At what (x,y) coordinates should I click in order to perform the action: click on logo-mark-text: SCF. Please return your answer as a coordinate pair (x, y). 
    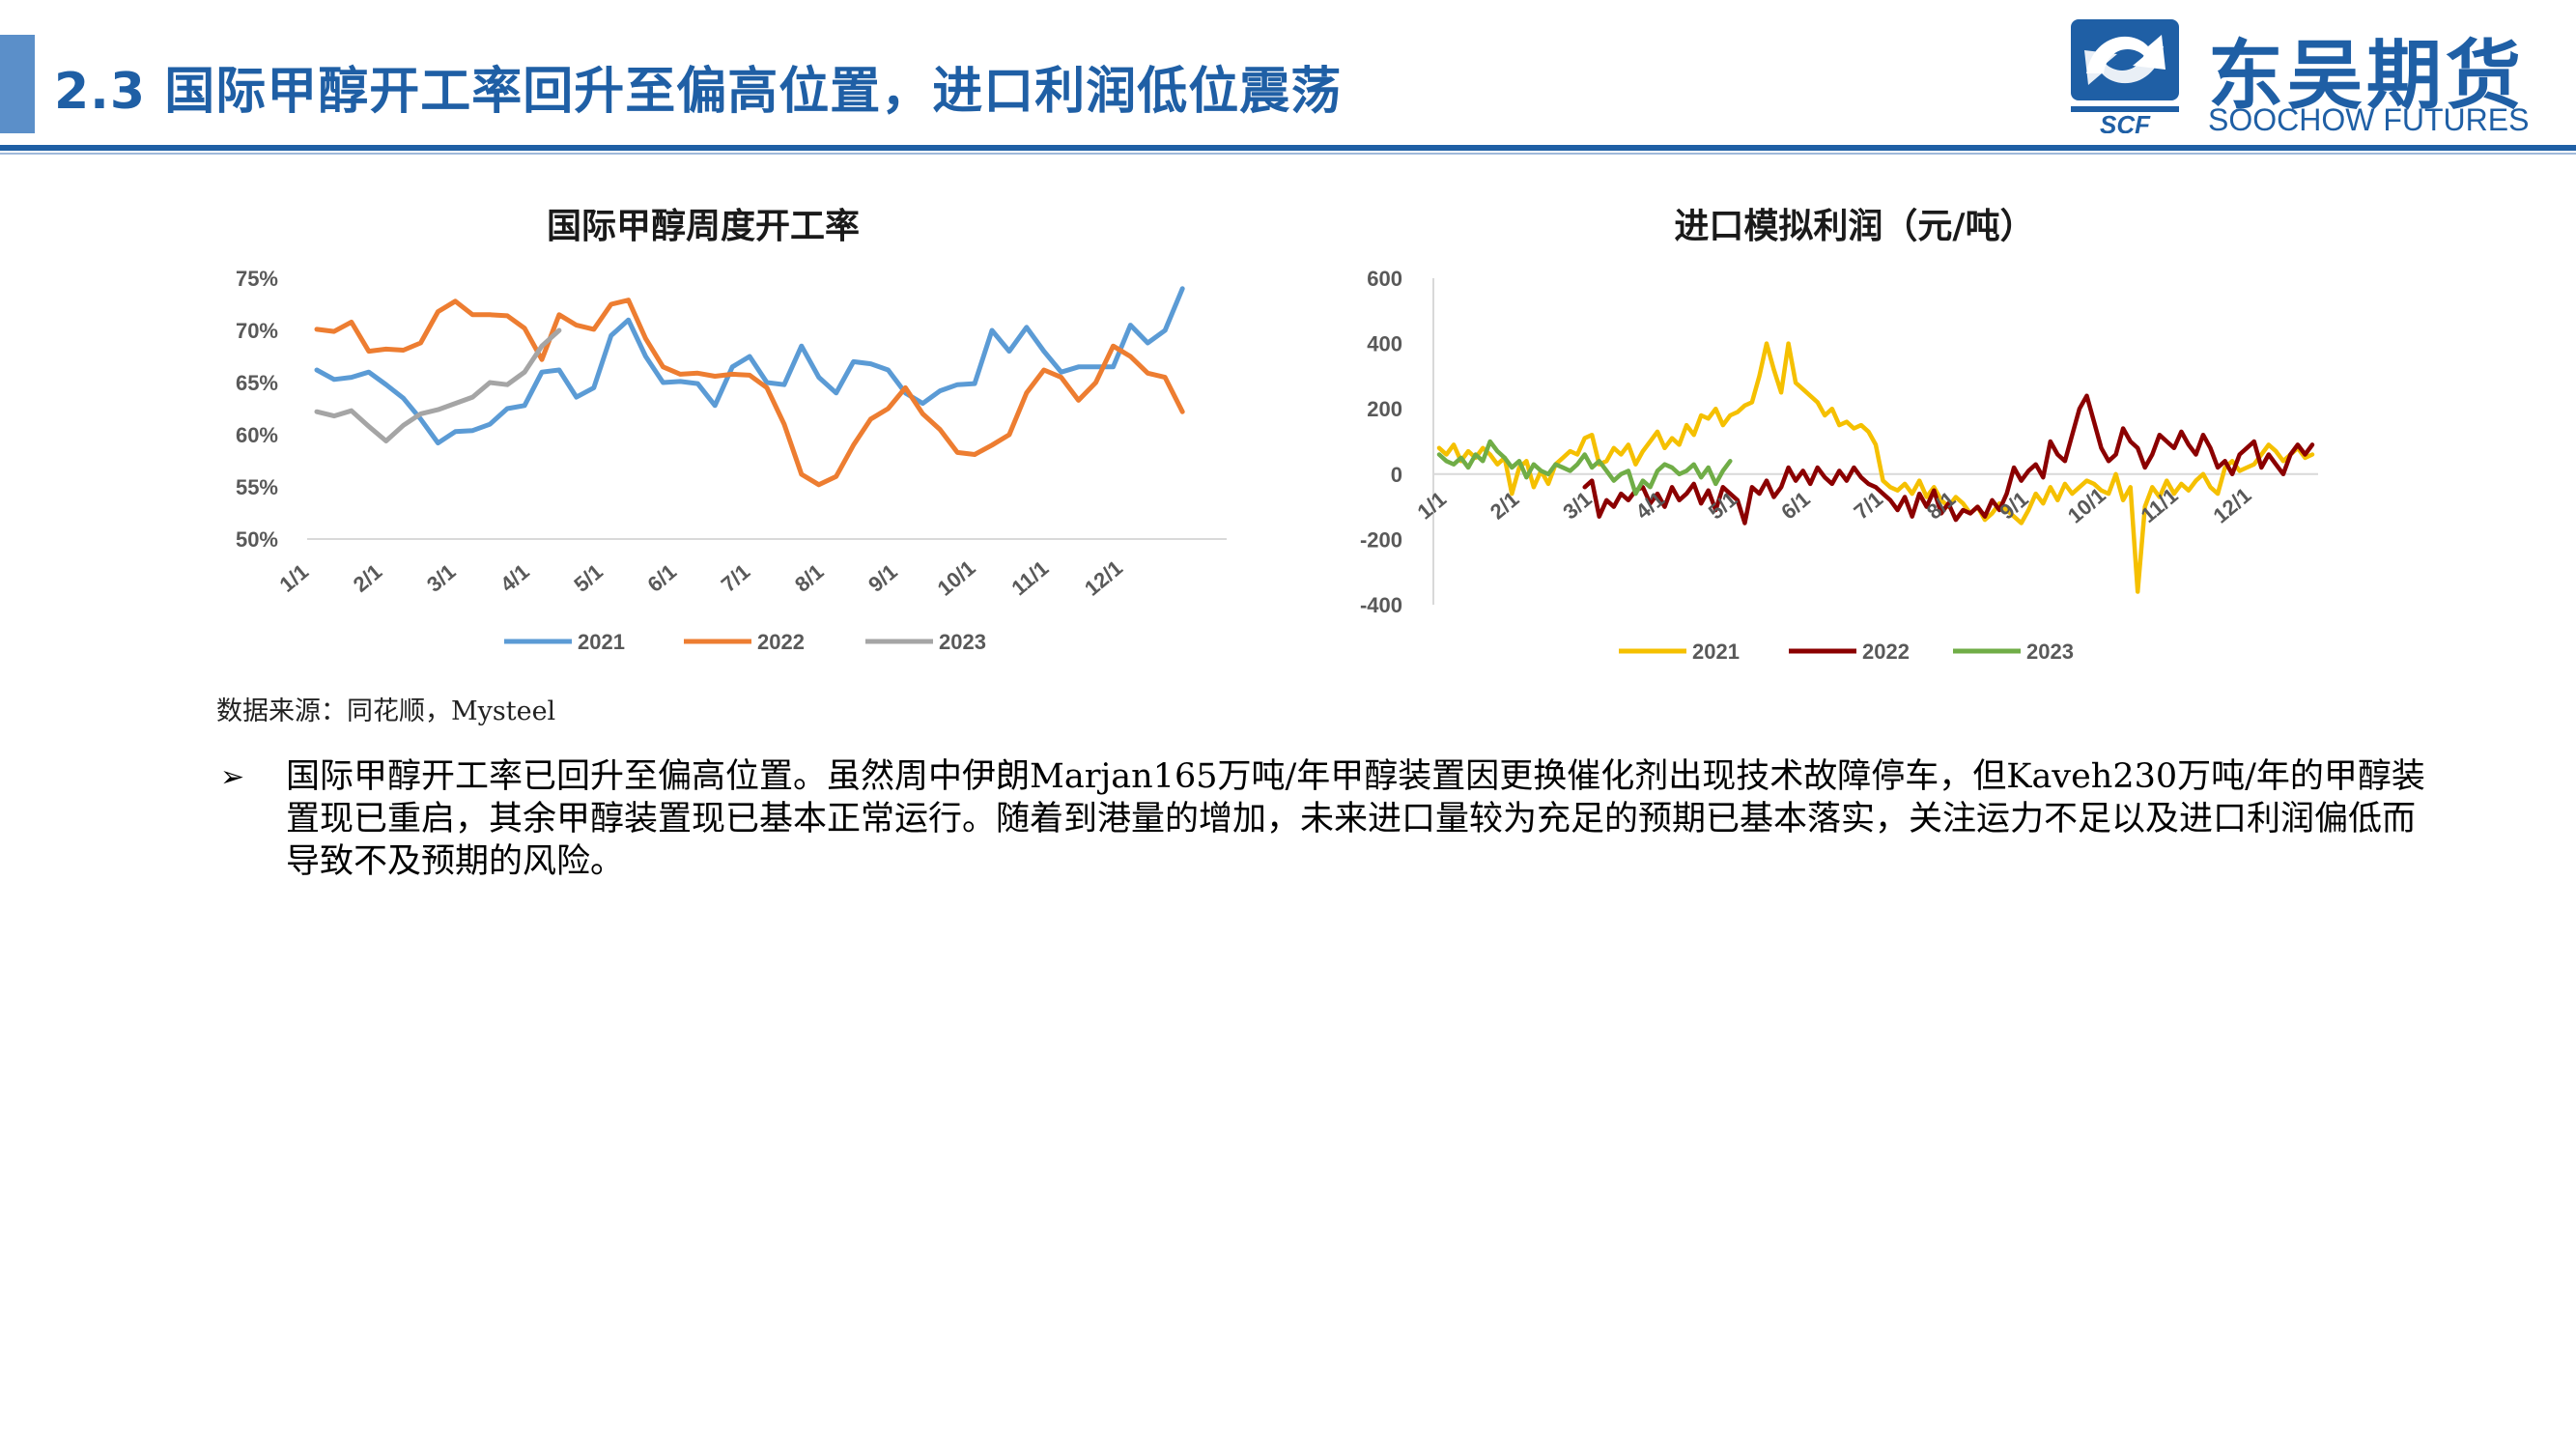
    Looking at the image, I should click on (2125, 121).